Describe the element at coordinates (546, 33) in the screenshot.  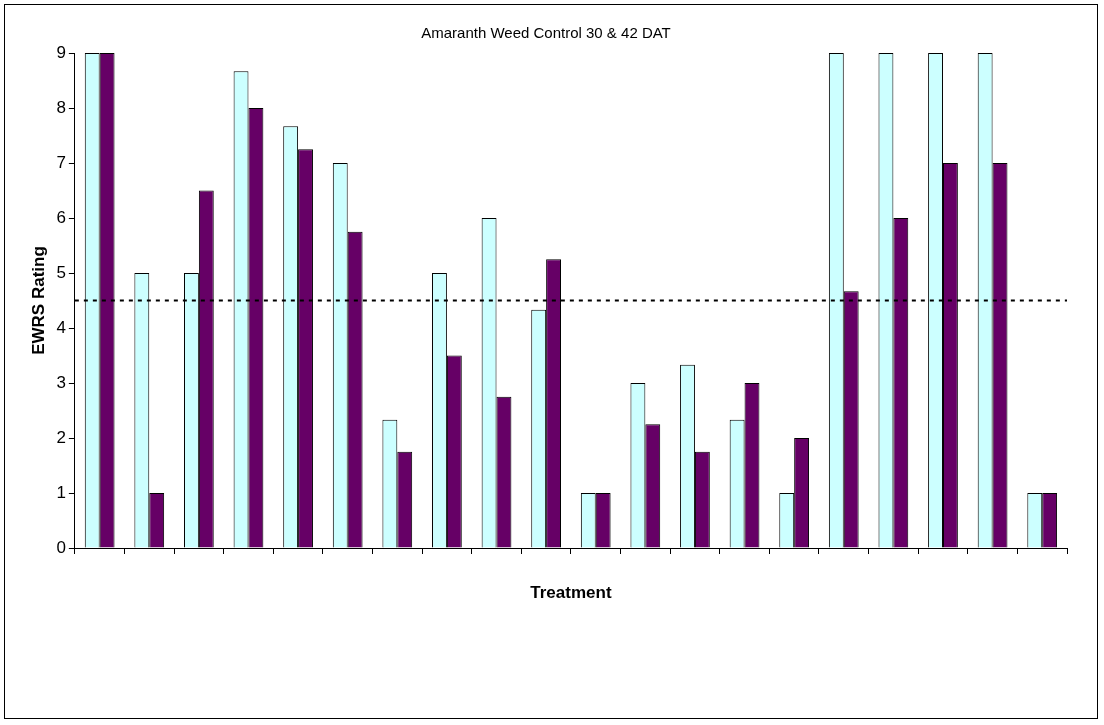
I see `chart-title: Amaranth Weed Control 30 & 42 DAT` at that location.